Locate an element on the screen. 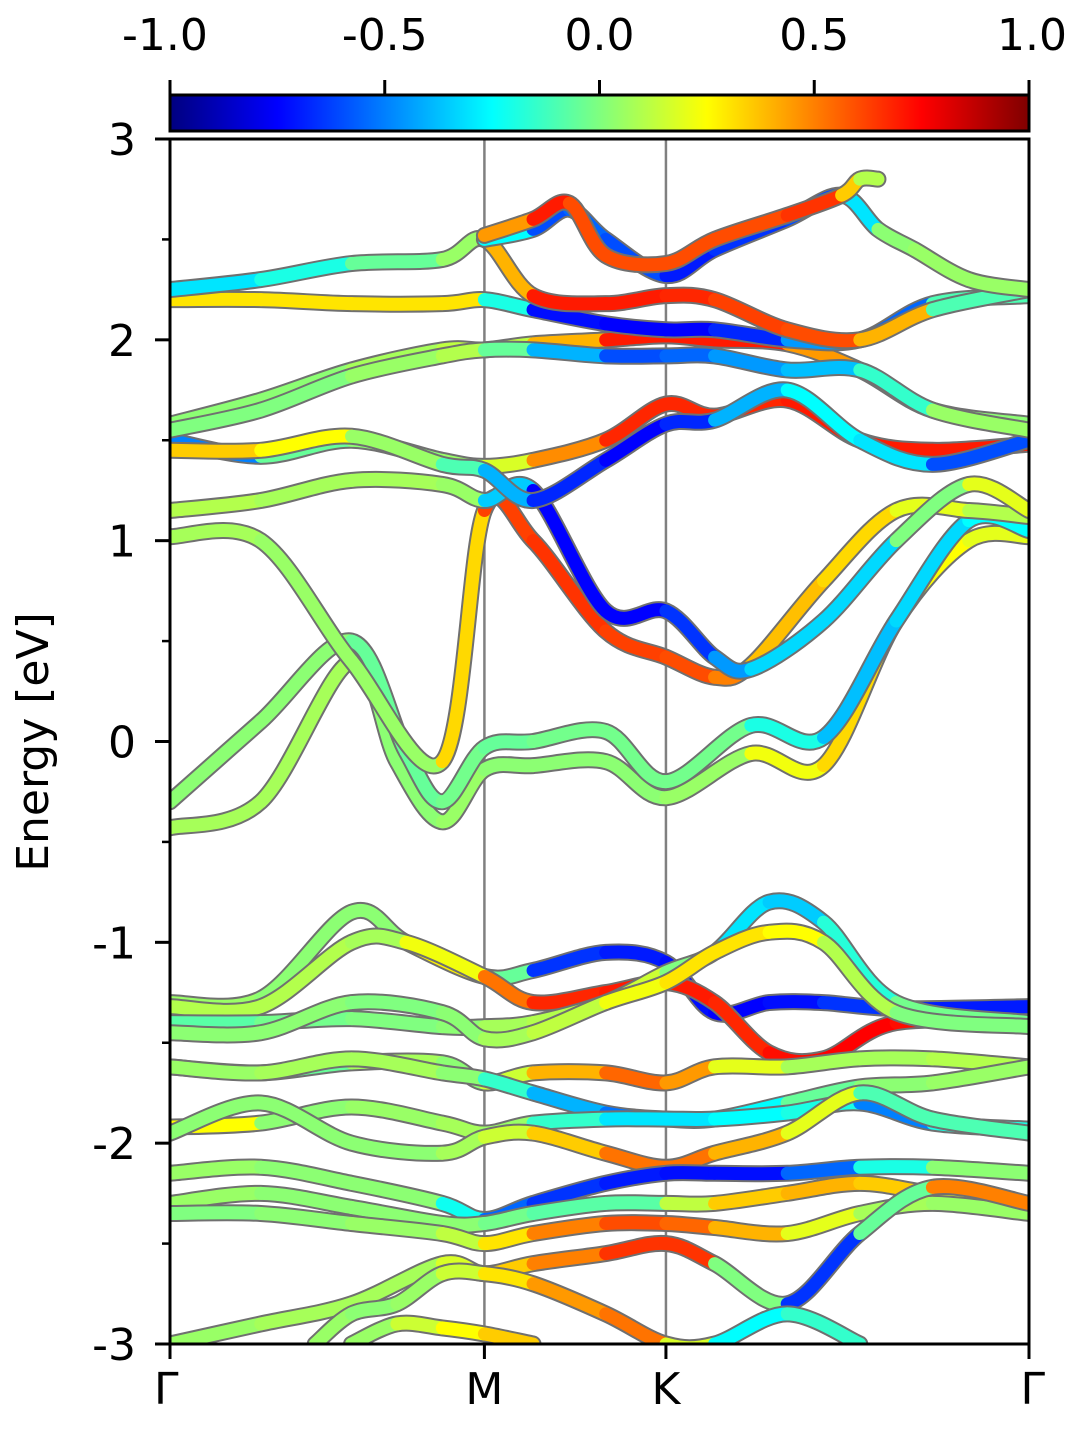 The image size is (1080, 1445). colorbar-tick-label: 0.5 is located at coordinates (814, 35).